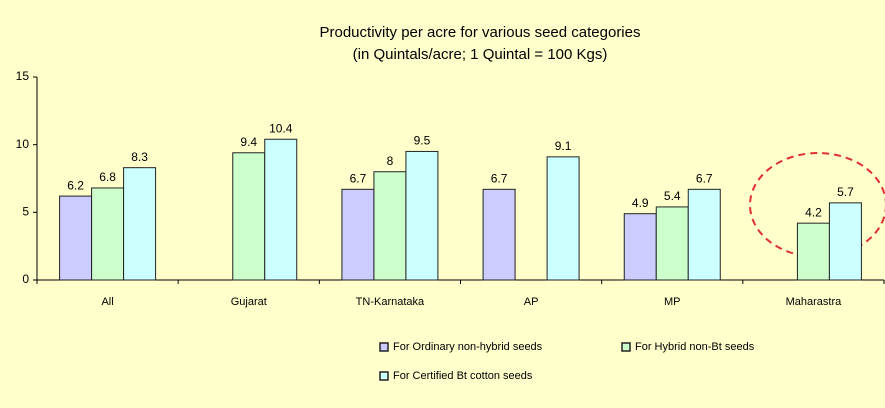  I want to click on value-label: 8.3, so click(139, 157).